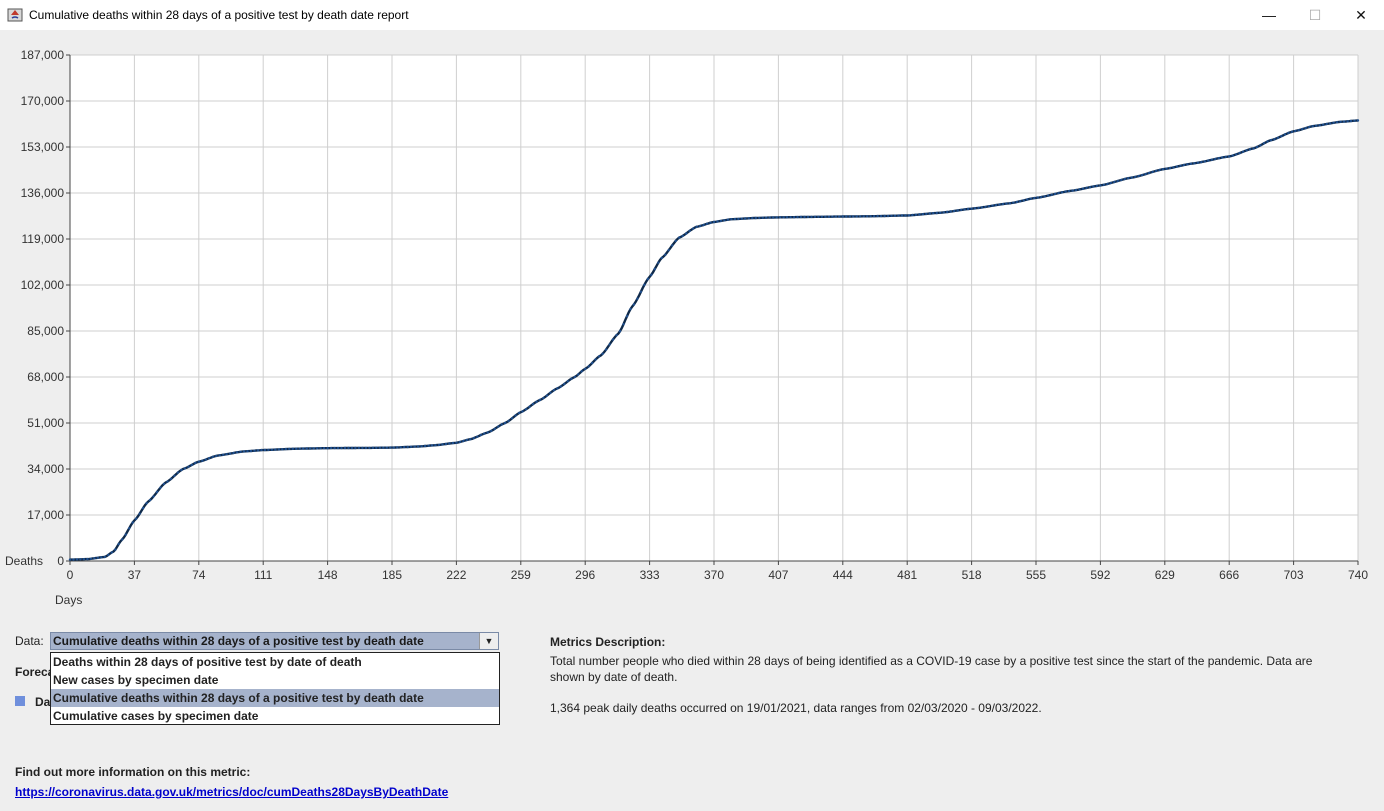  Describe the element at coordinates (45, 515) in the screenshot. I see `y-tick-label: 17,000` at that location.